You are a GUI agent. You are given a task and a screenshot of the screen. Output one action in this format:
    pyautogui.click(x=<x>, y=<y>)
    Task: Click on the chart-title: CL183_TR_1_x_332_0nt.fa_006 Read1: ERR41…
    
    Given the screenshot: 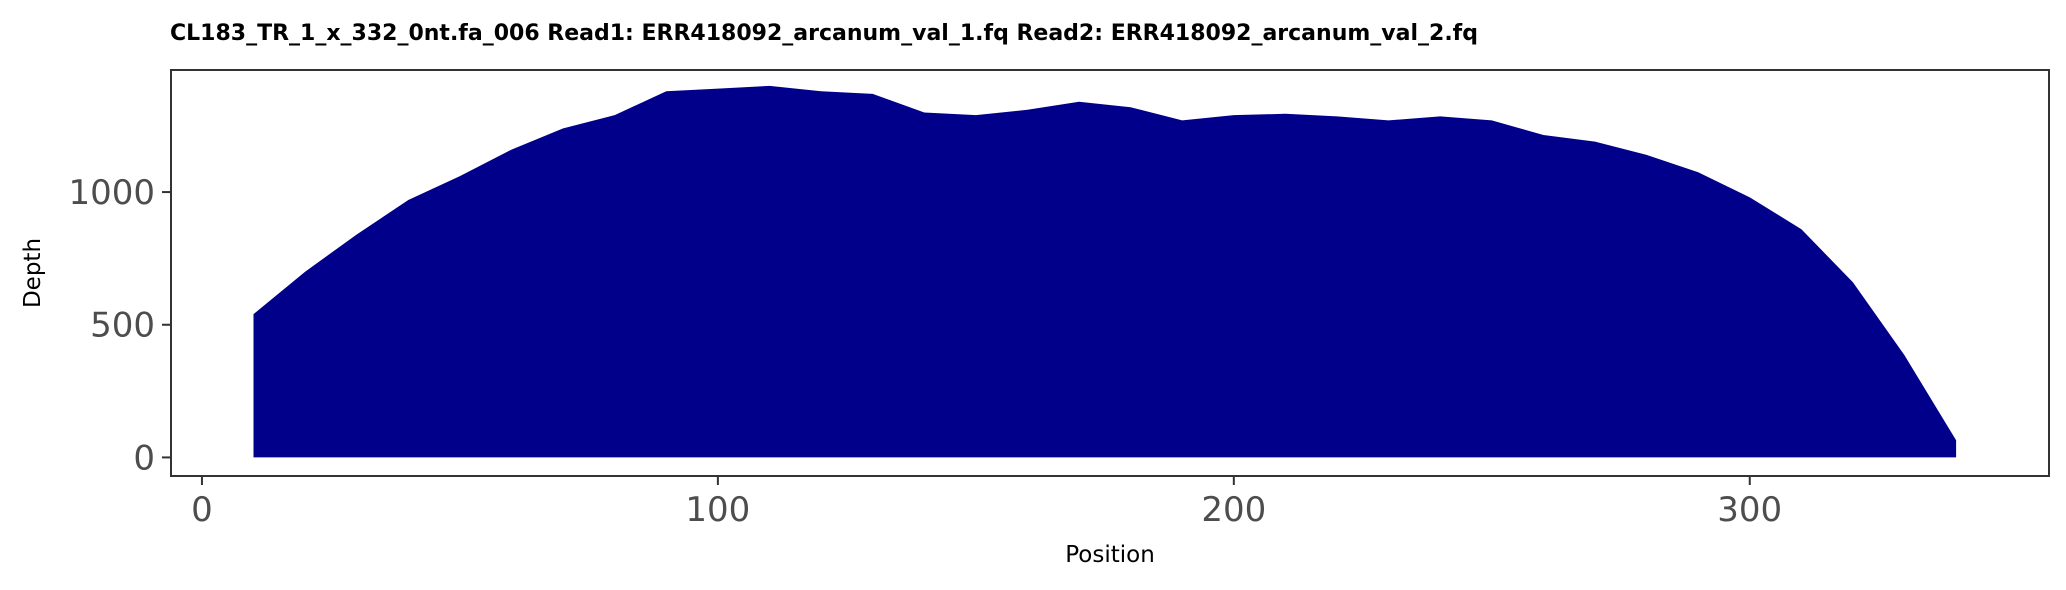 What is the action you would take?
    pyautogui.click(x=824, y=33)
    